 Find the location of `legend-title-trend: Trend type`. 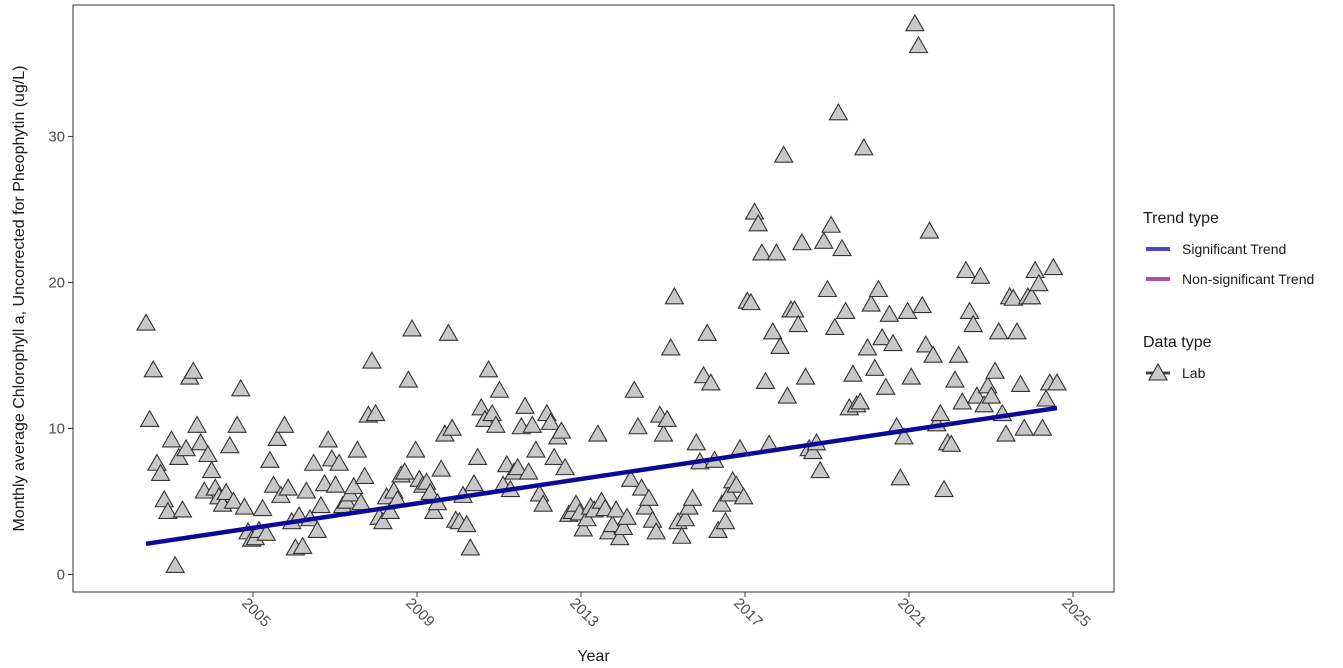

legend-title-trend: Trend type is located at coordinates (1181, 218).